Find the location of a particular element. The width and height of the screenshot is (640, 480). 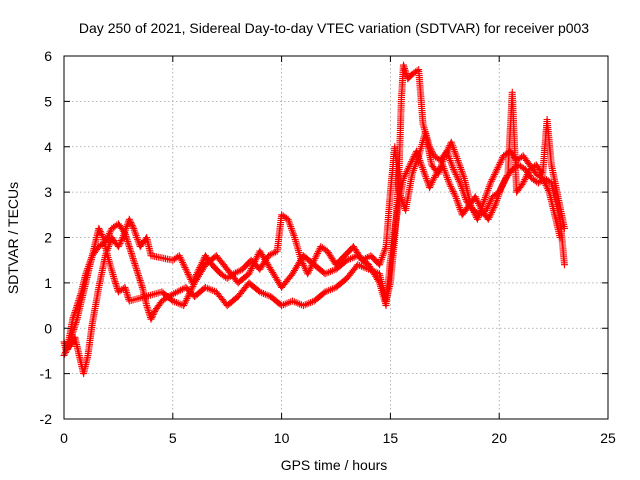

x-tick-label: 5 is located at coordinates (173, 438).